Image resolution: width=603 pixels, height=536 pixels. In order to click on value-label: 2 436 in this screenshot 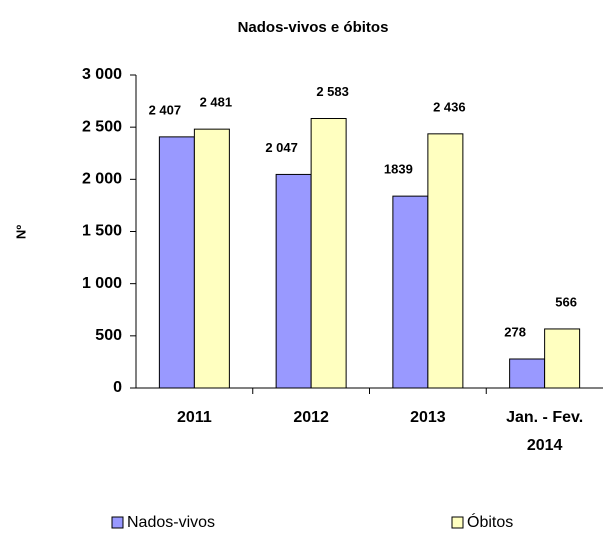, I will do `click(449, 106)`.